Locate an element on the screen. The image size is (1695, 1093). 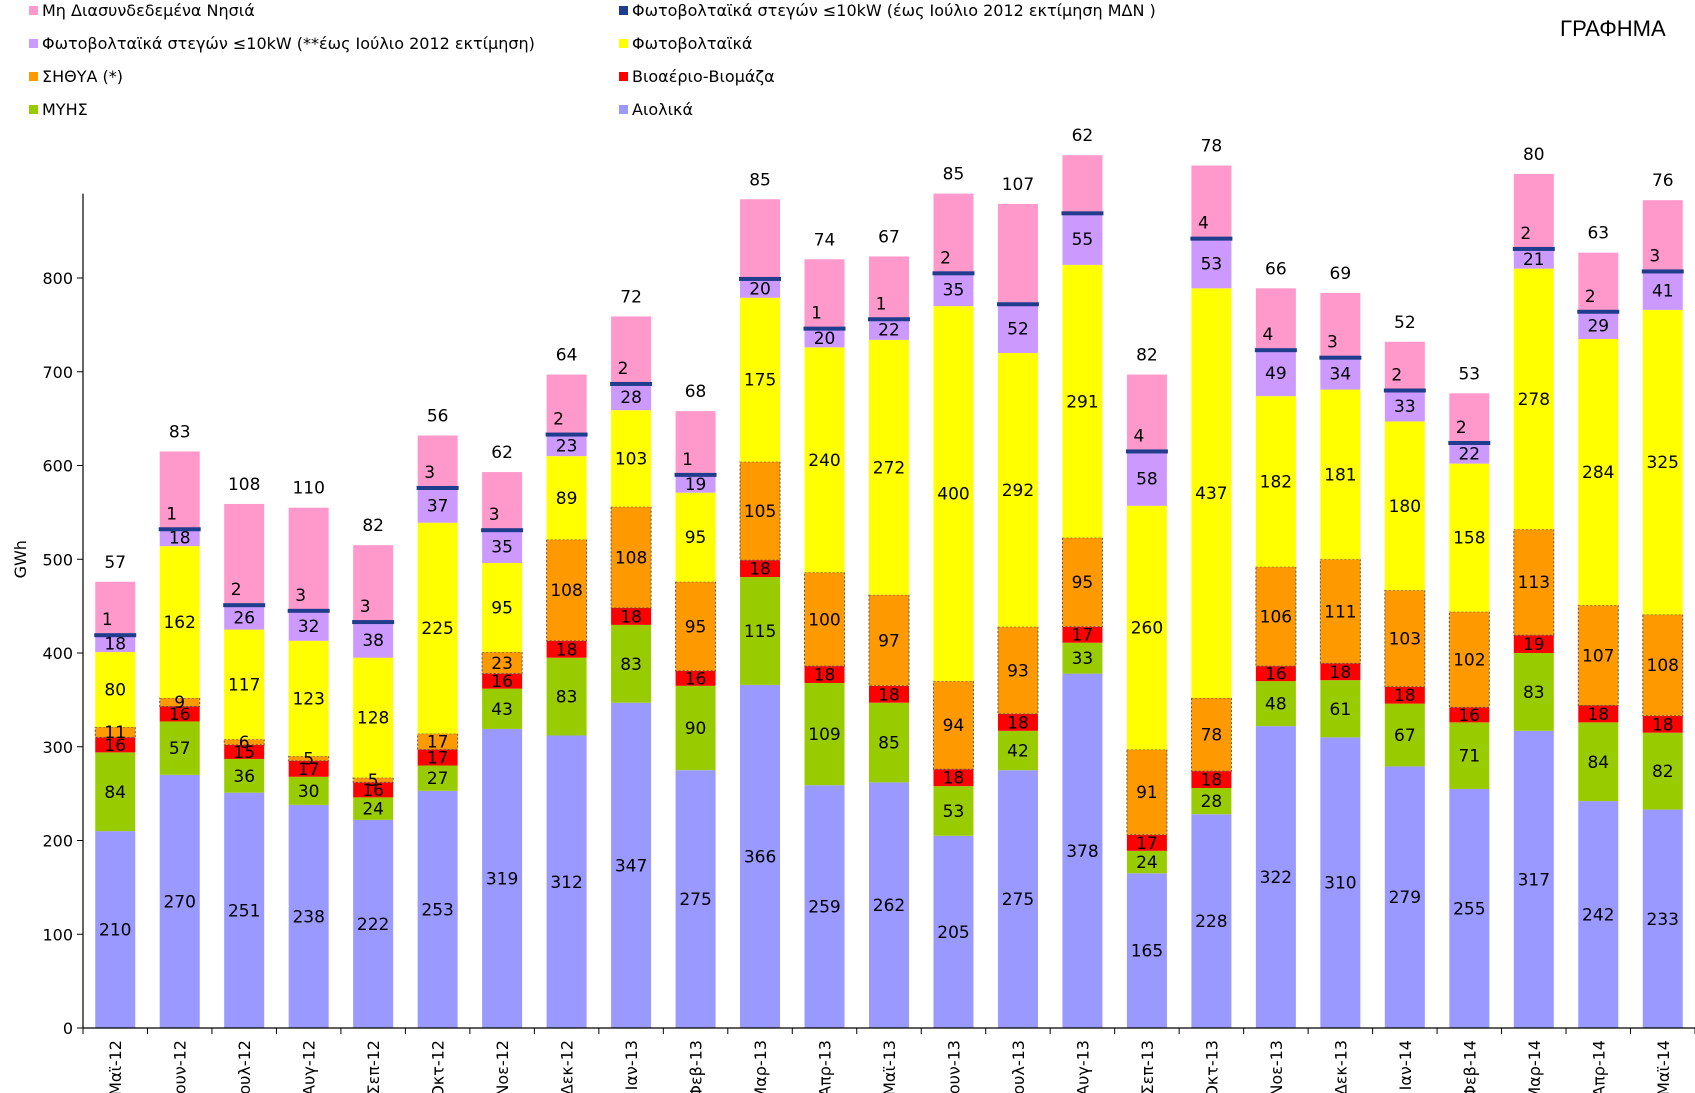
bar-stack: 270 57 169 162 18 1 83 is located at coordinates (179, 725).